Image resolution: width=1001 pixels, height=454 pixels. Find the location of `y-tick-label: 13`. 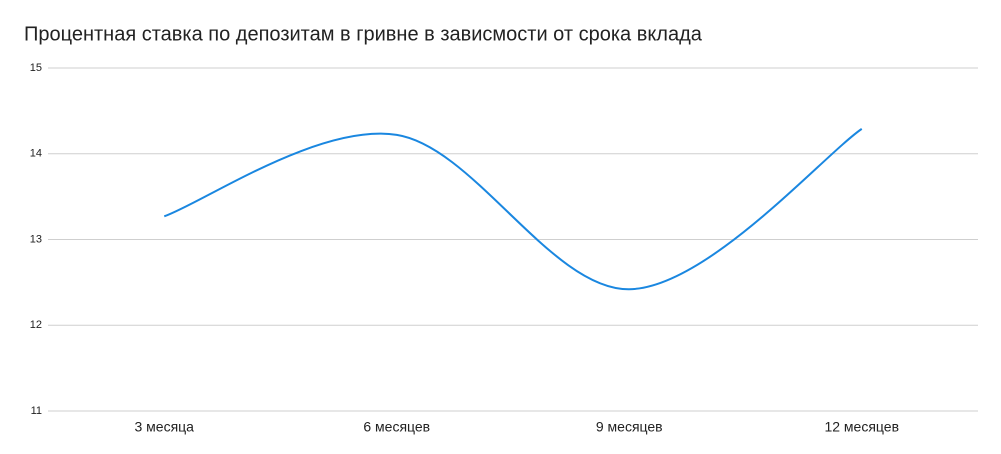

y-tick-label: 13 is located at coordinates (36, 239).